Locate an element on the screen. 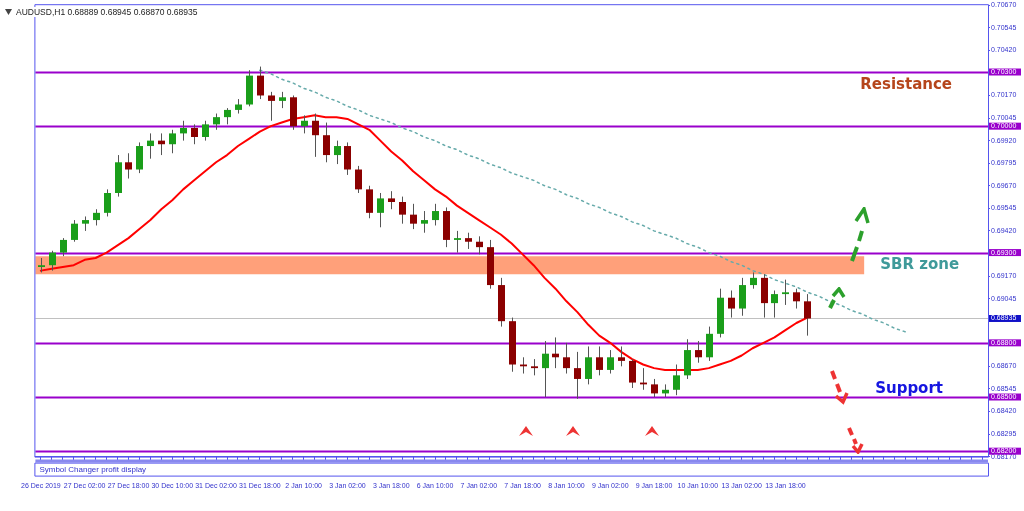 The image size is (1024, 511). annotation: Resistance is located at coordinates (906, 84).